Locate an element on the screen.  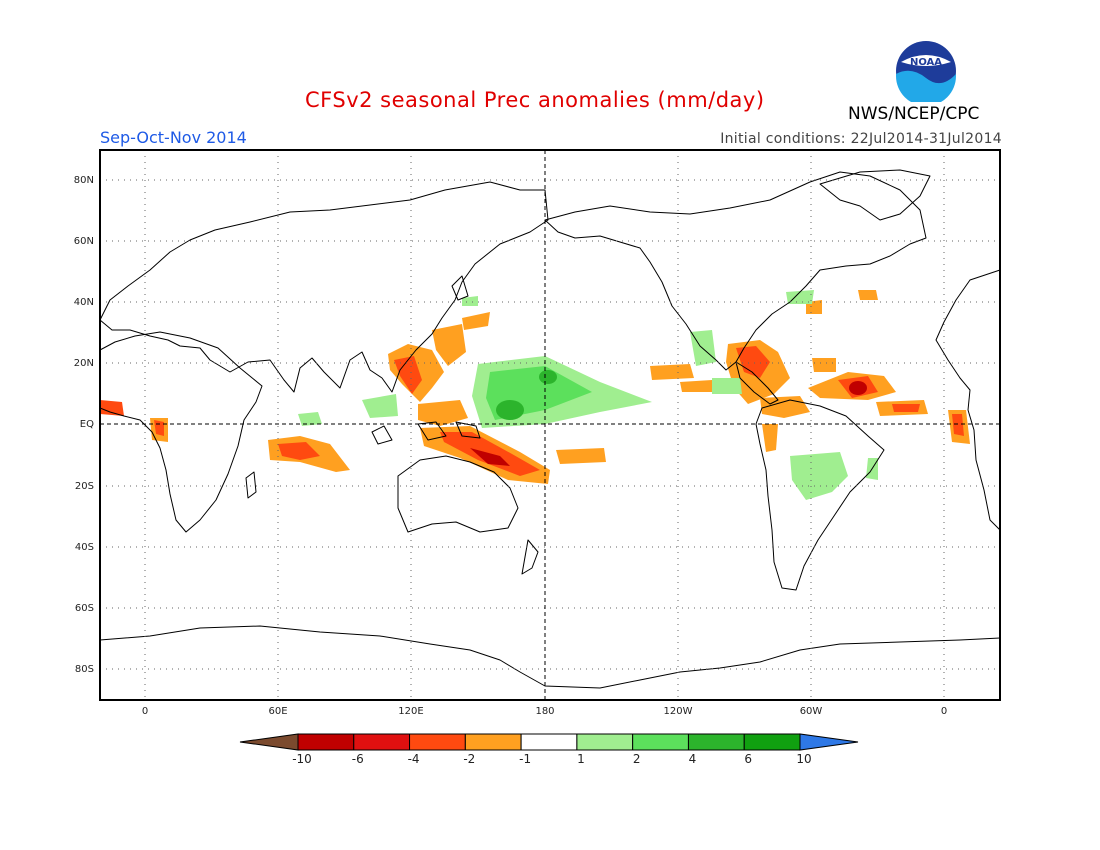
colorbar-label: -4 is located at coordinates (414, 759).